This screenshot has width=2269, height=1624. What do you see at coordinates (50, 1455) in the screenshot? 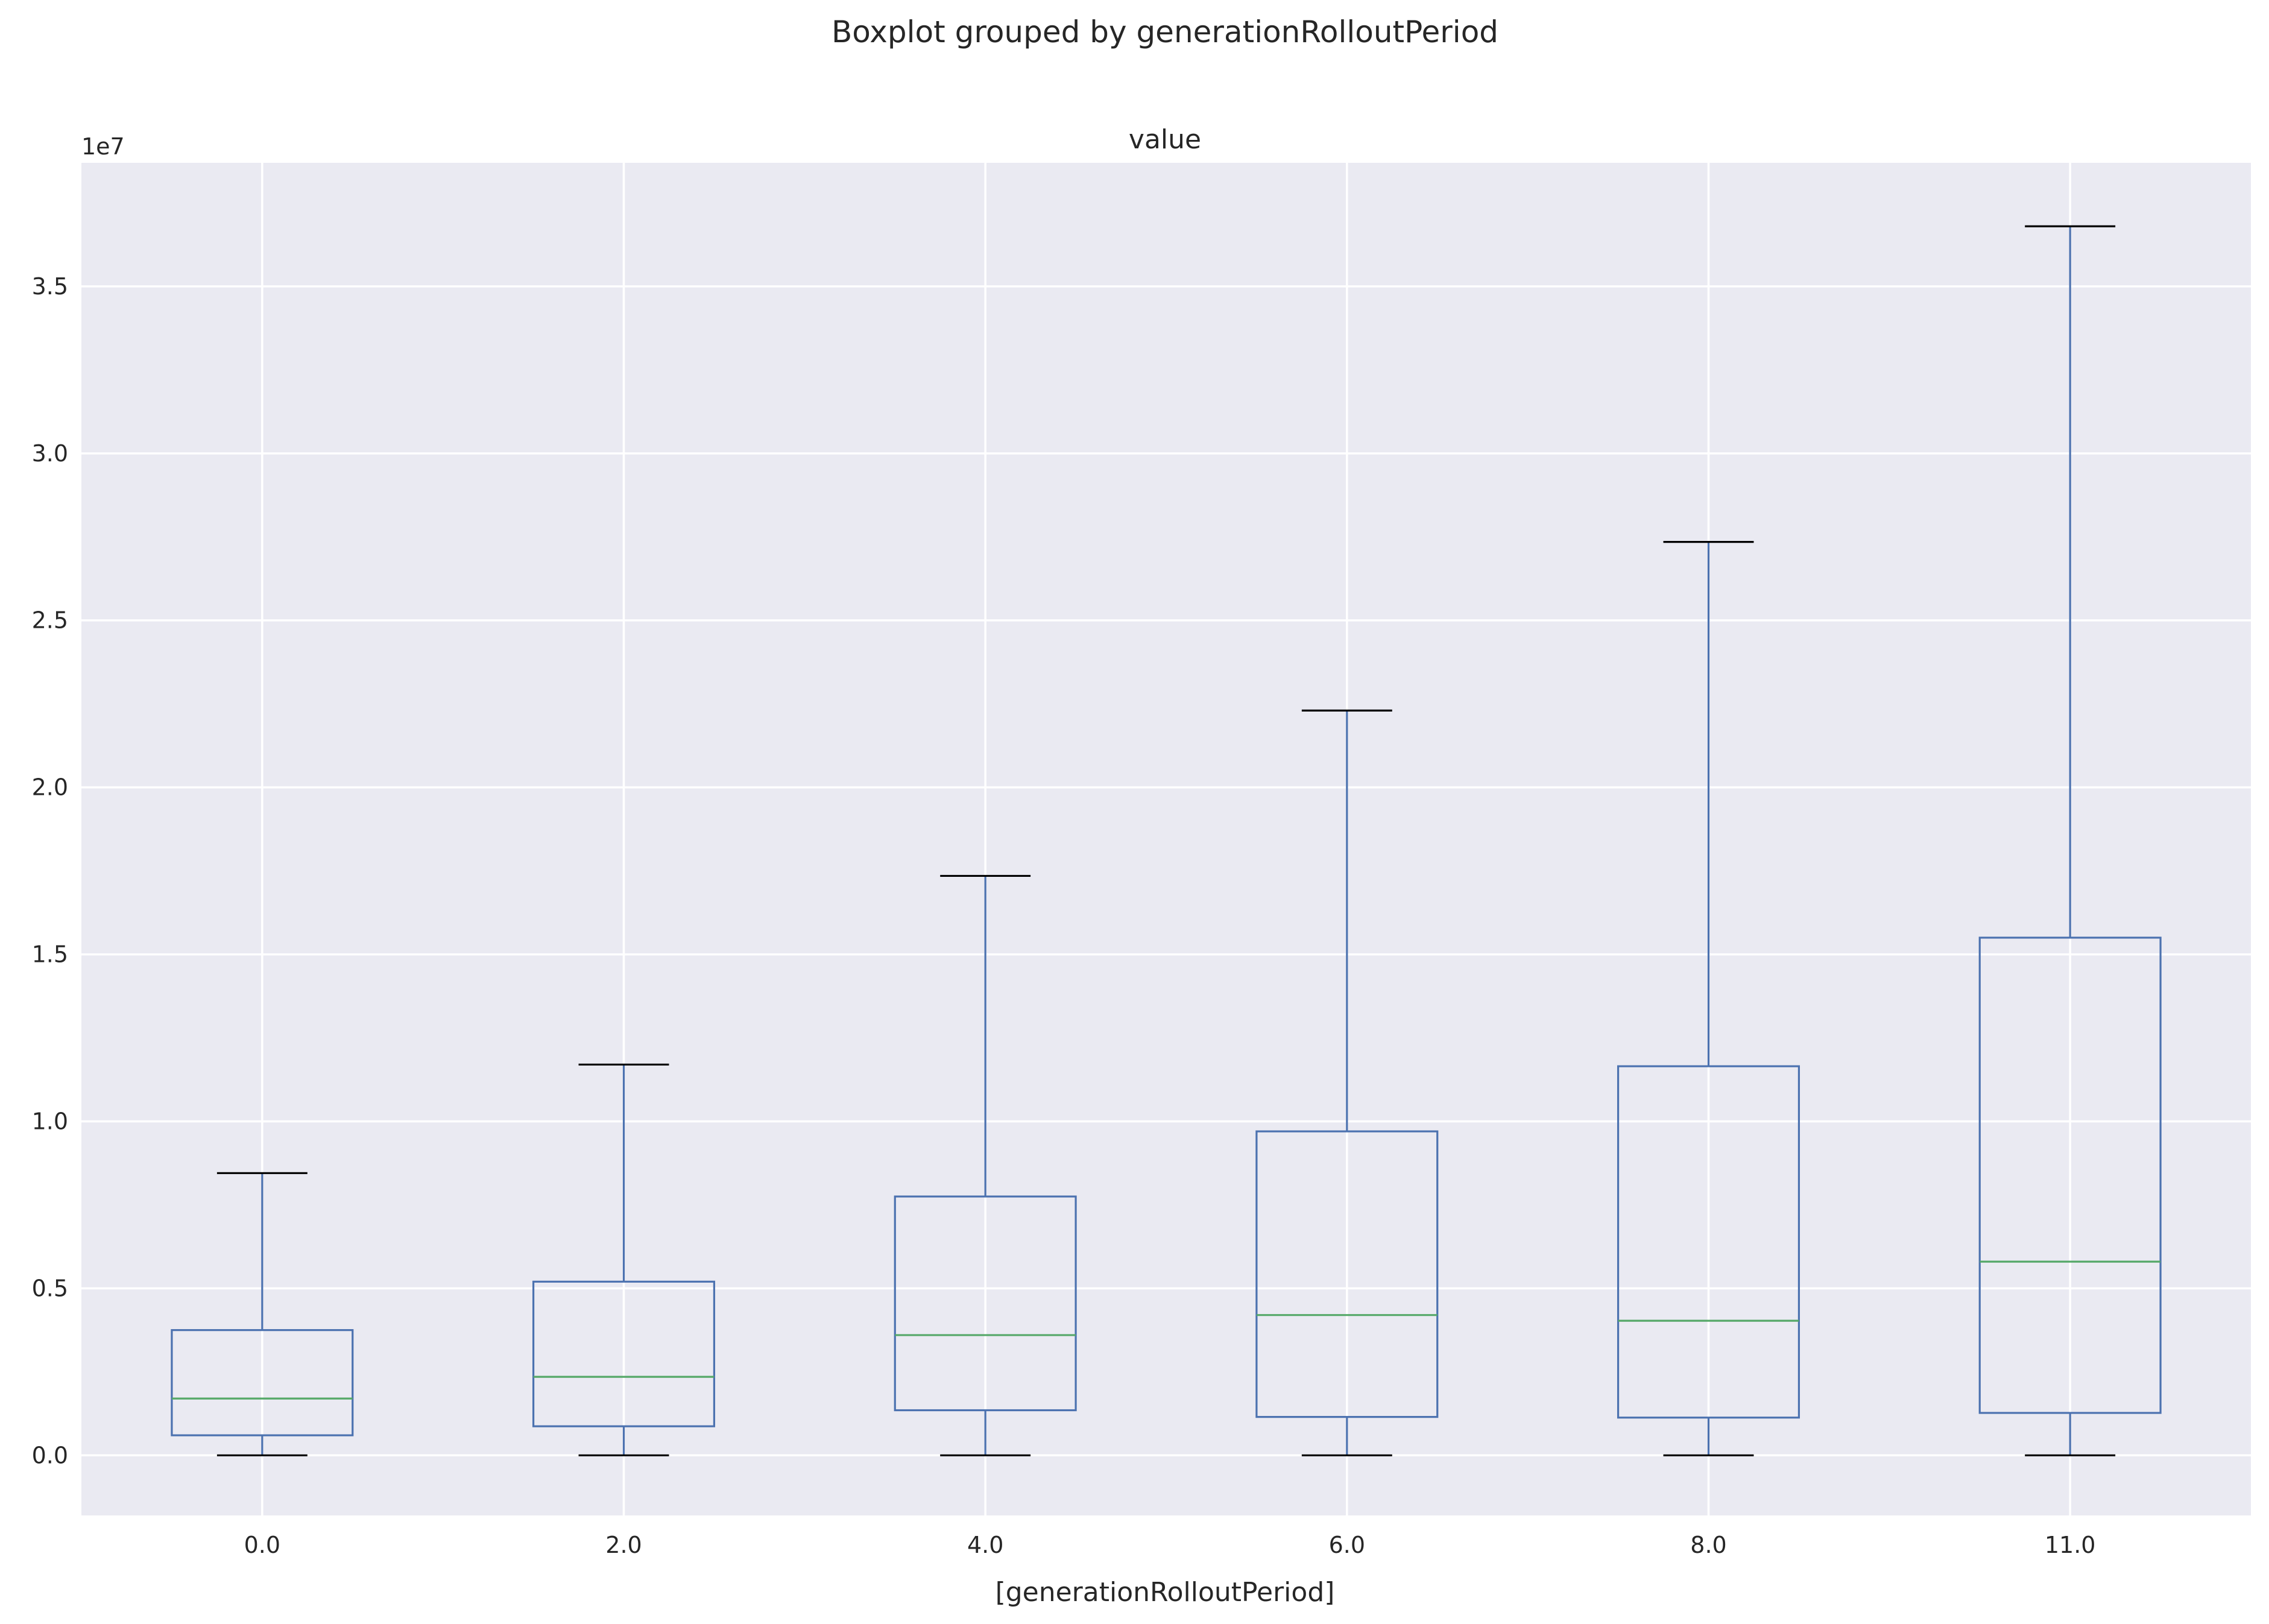
I see `y-tick-label: 0.0` at bounding box center [50, 1455].